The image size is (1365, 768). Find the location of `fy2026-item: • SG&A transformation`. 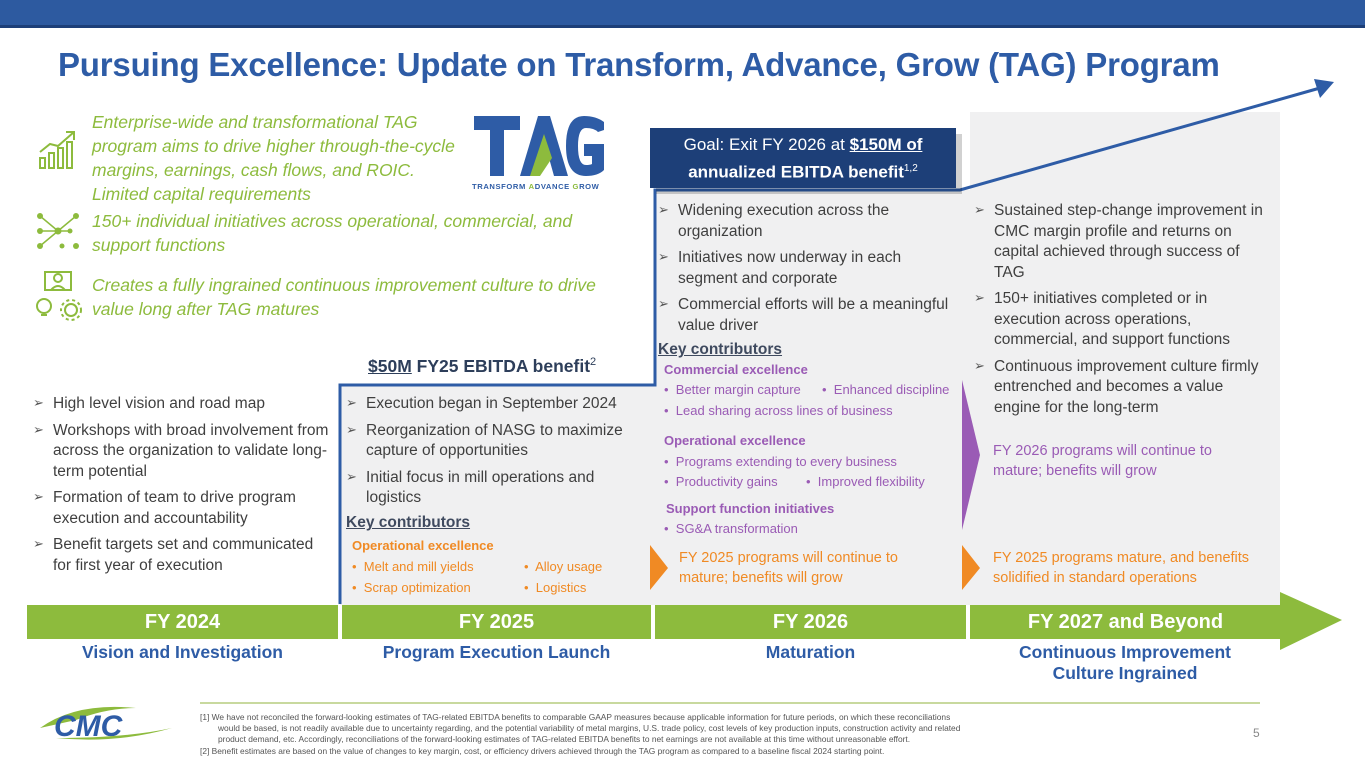

fy2026-item: • SG&A transformation is located at coordinates (731, 528).